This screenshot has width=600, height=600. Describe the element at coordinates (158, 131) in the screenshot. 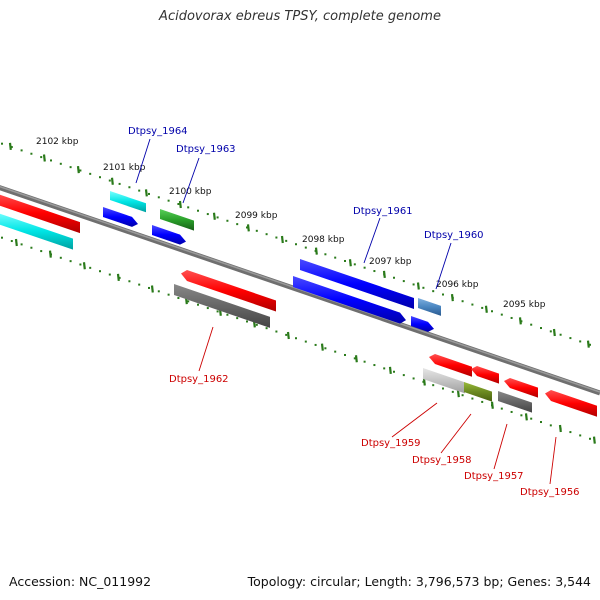

I see `gene-label-dtpsy-1964: Dtpsy_1964` at that location.